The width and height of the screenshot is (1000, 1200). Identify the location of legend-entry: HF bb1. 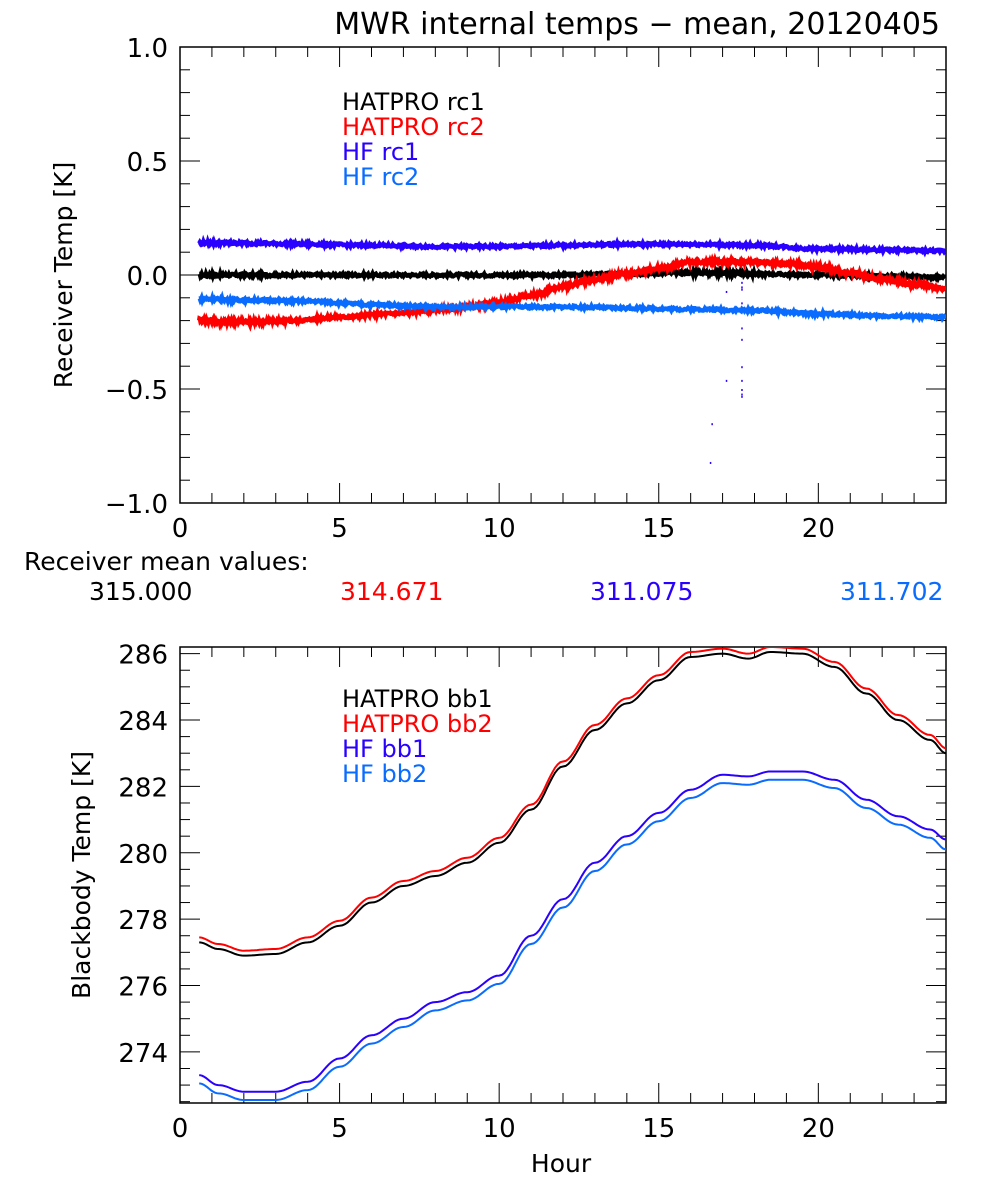
(384, 749).